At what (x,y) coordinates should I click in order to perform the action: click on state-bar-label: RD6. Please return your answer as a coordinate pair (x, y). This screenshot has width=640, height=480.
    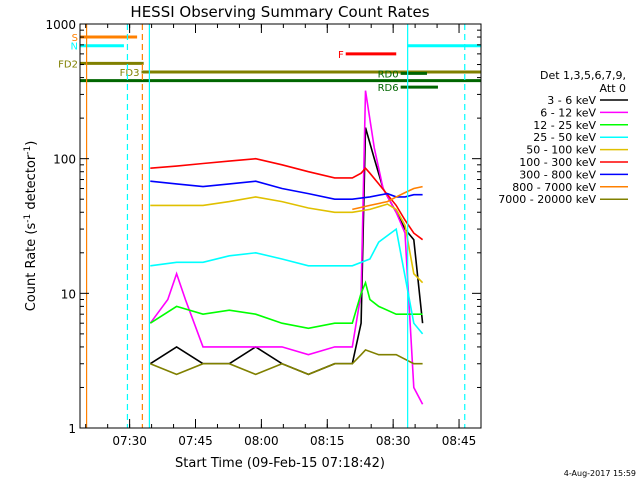
    Looking at the image, I should click on (388, 88).